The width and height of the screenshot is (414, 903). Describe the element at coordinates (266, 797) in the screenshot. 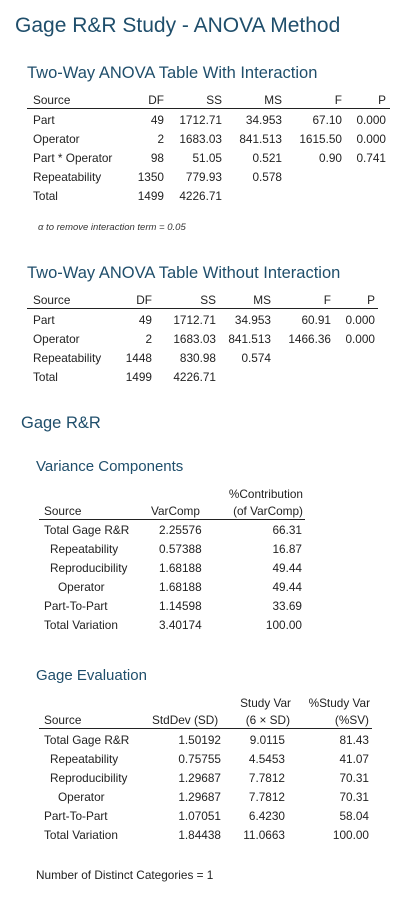

I see `table-cell: 7.7812` at that location.